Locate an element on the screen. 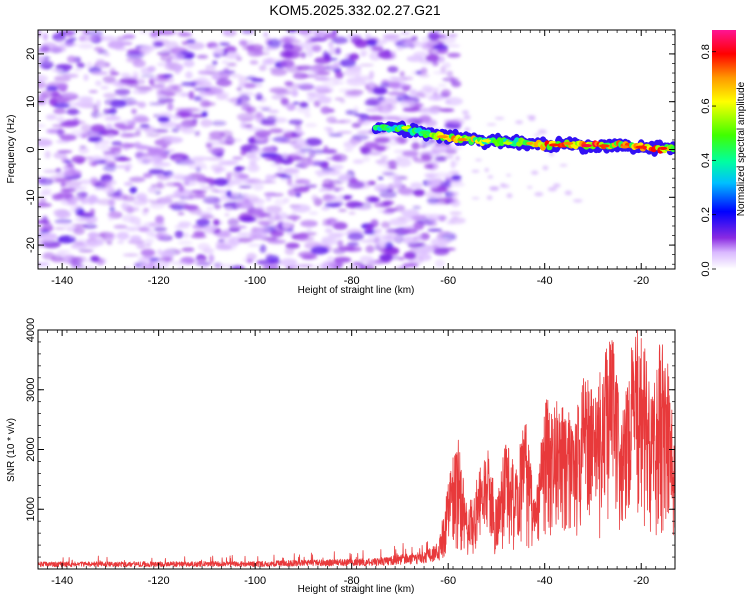 Image resolution: width=750 pixels, height=600 pixels. x-tick-label: -40 is located at coordinates (545, 281).